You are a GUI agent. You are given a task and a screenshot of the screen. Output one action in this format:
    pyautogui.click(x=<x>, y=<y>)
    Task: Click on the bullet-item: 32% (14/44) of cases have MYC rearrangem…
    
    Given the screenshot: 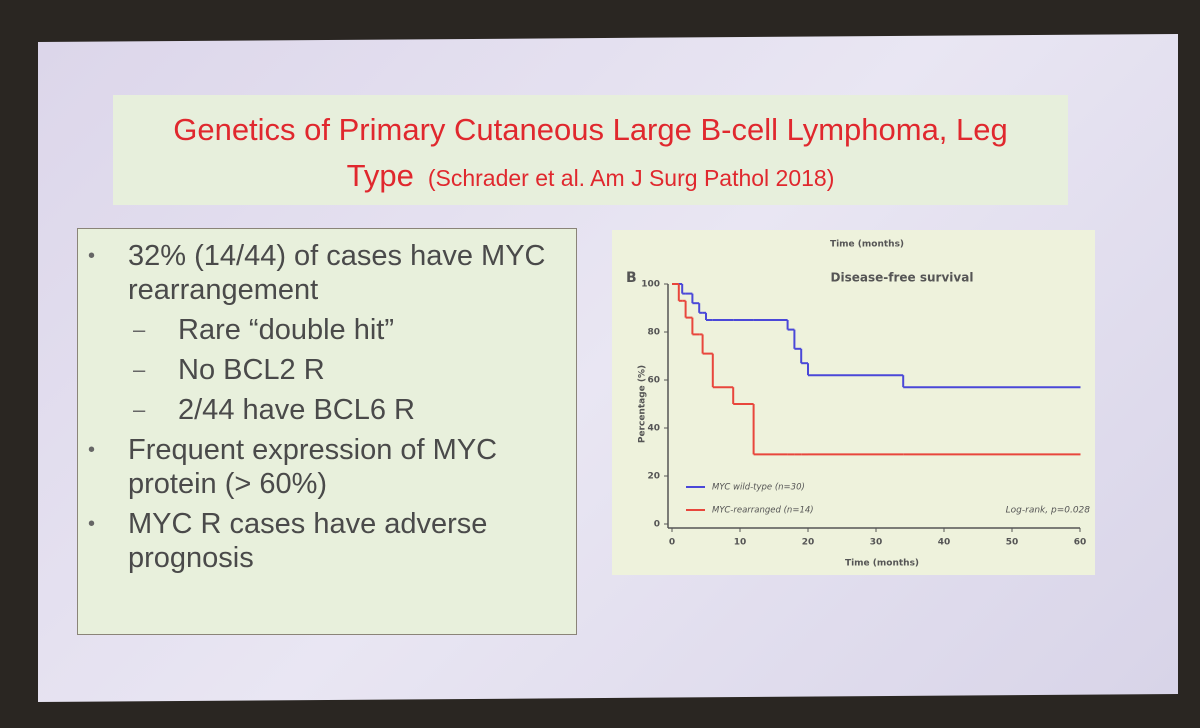 What is the action you would take?
    pyautogui.click(x=322, y=273)
    